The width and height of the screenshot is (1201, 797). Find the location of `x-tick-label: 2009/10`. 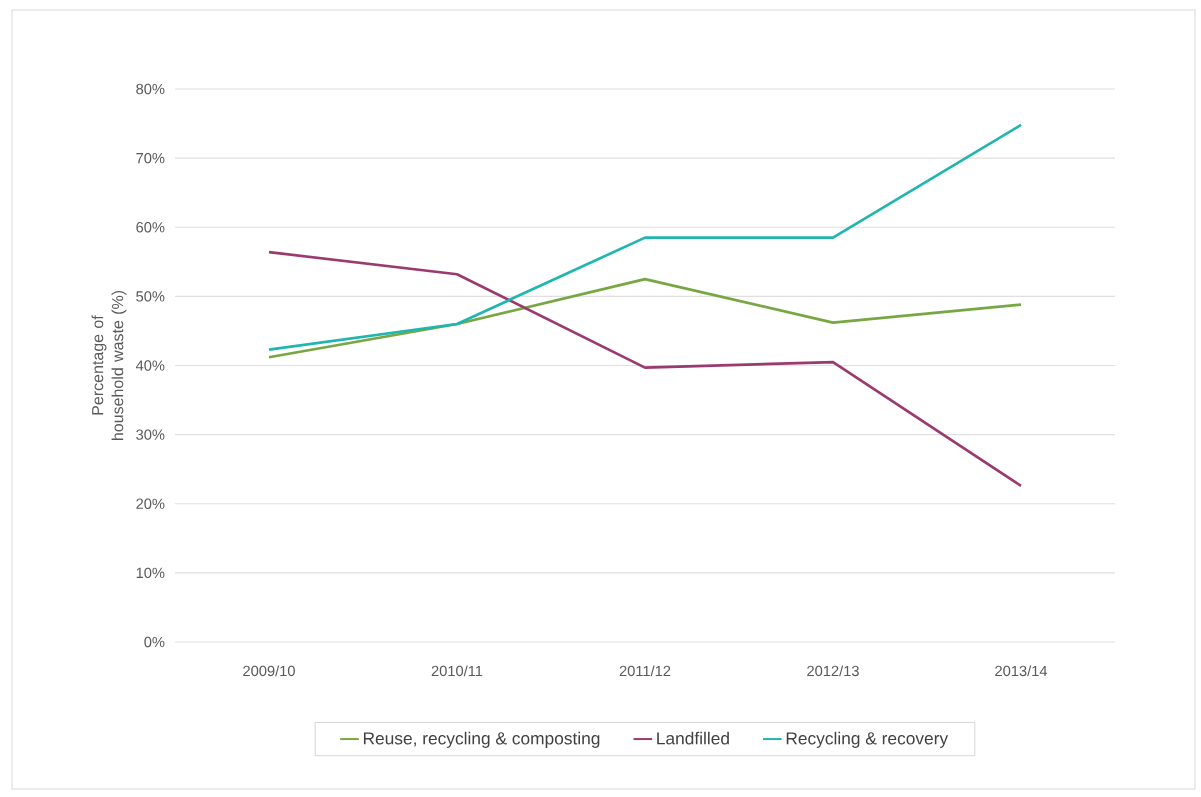

x-tick-label: 2009/10 is located at coordinates (269, 671).